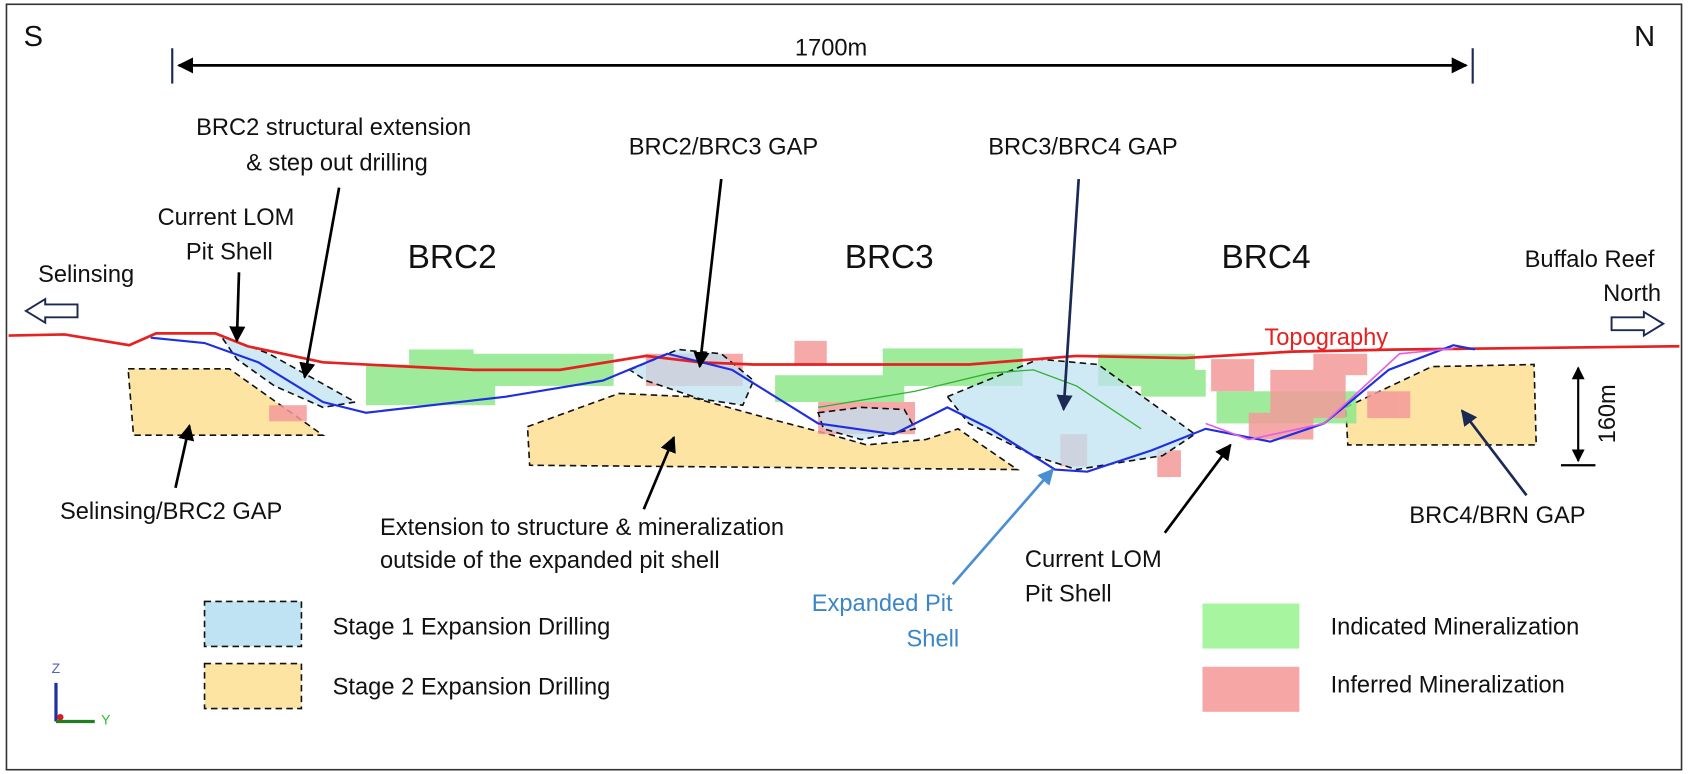 This screenshot has height=774, width=1688. Describe the element at coordinates (171, 512) in the screenshot. I see `annotation: Selinsing/BRC2 GAP` at that location.